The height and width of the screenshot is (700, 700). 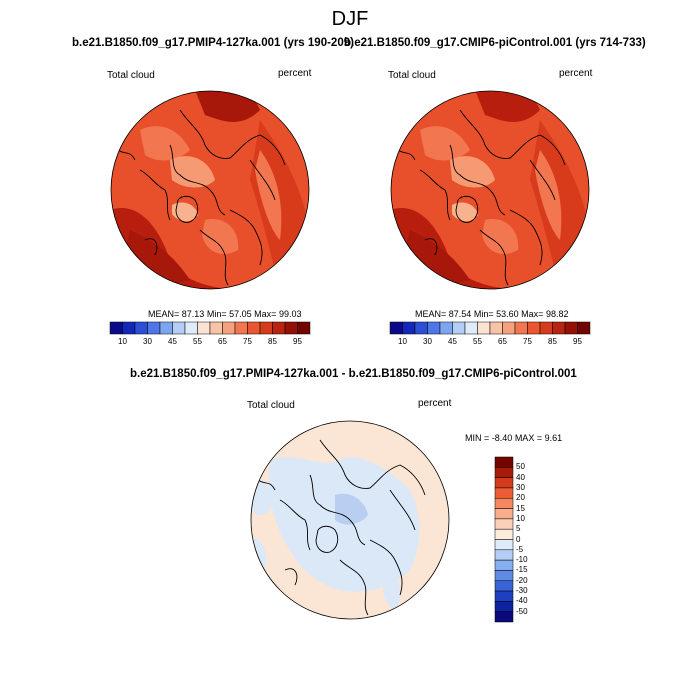 I want to click on colorbar-tick-label: 40, so click(x=520, y=477).